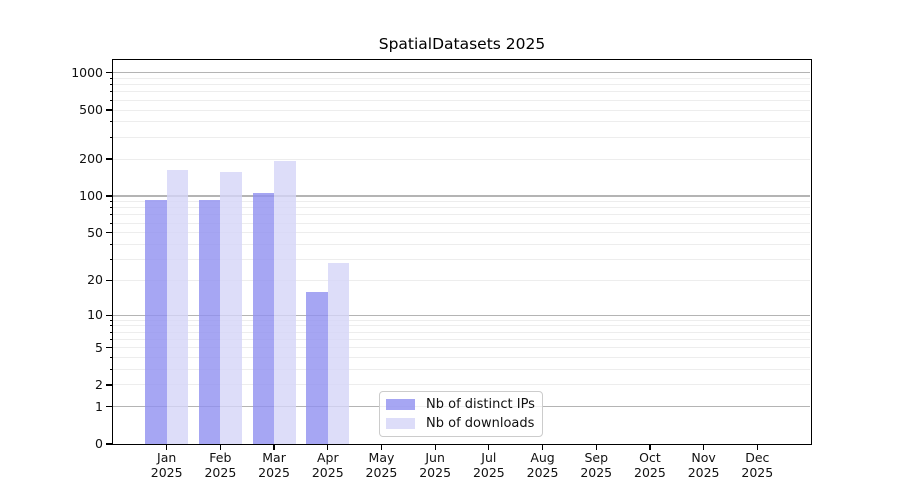  Describe the element at coordinates (489, 457) in the screenshot. I see `x-tick-month: Jul` at that location.